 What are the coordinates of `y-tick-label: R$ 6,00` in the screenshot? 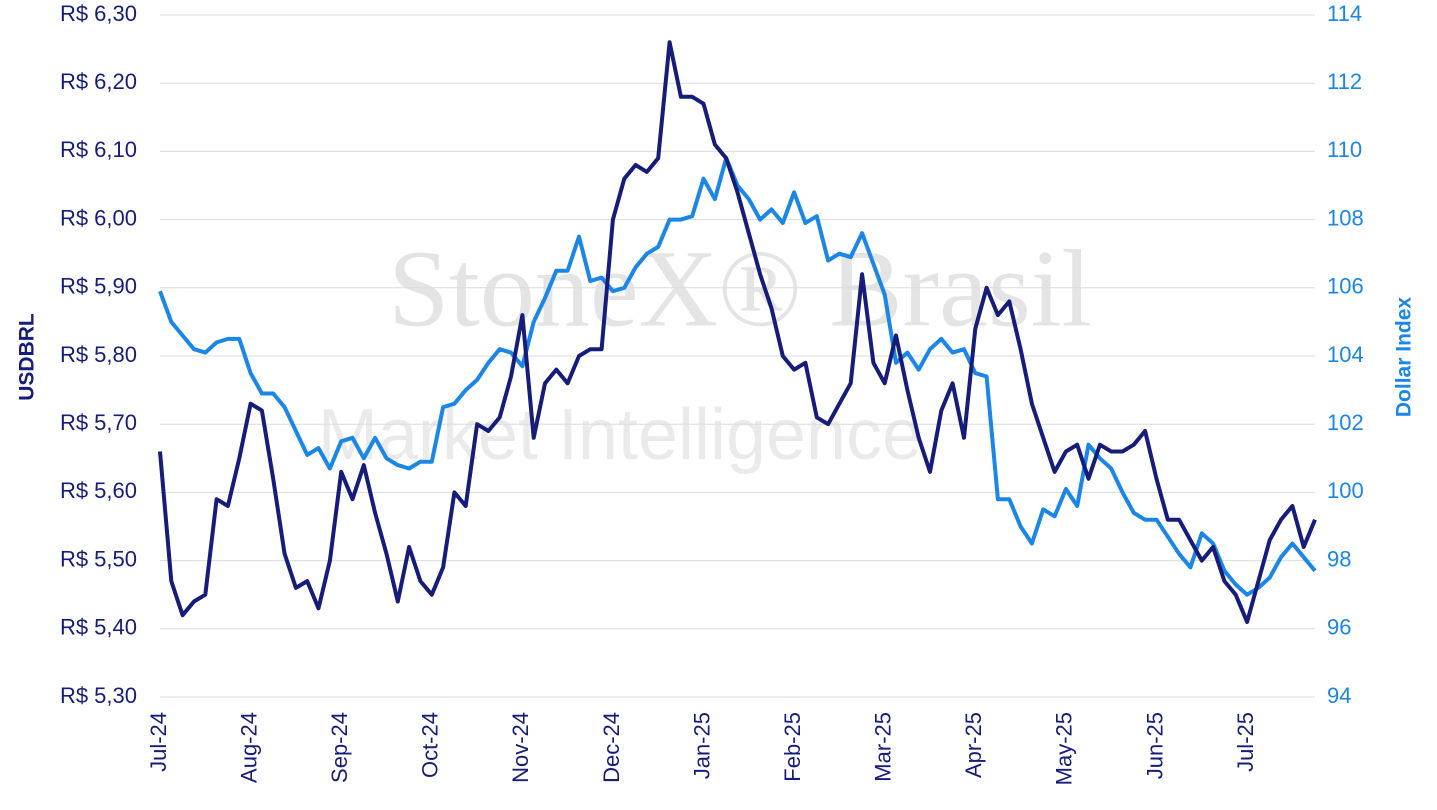 It's located at (98, 217).